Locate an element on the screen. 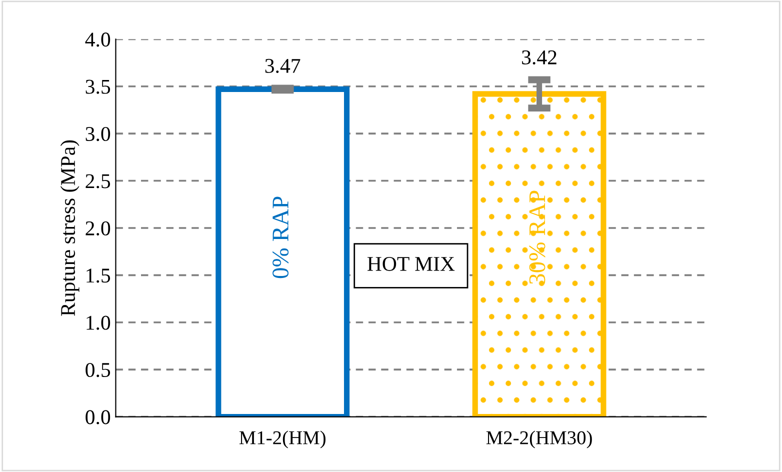 Image resolution: width=782 pixels, height=472 pixels. data-label: 3.47 is located at coordinates (282, 66).